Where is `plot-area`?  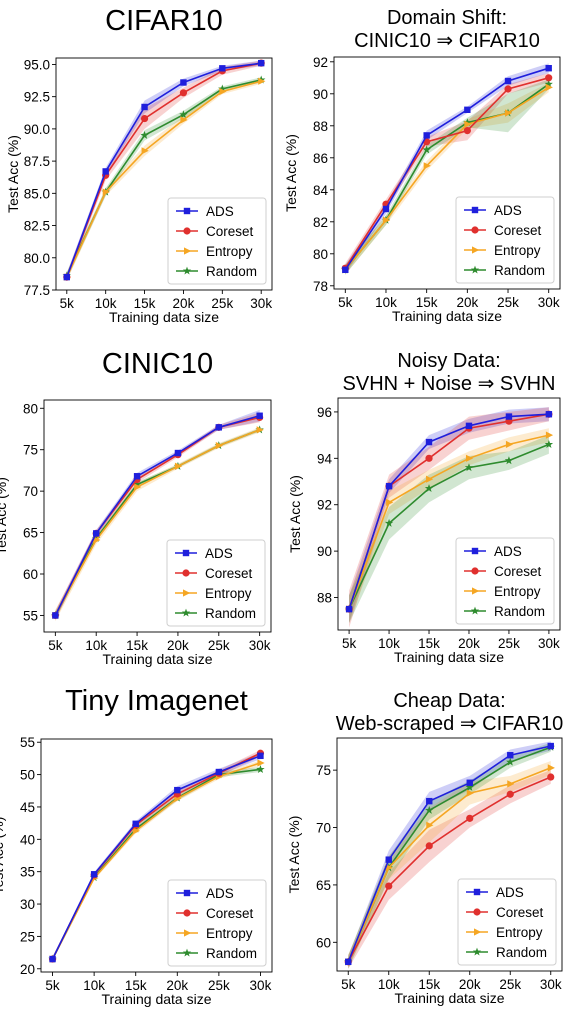 plot-area is located at coordinates (164, 170).